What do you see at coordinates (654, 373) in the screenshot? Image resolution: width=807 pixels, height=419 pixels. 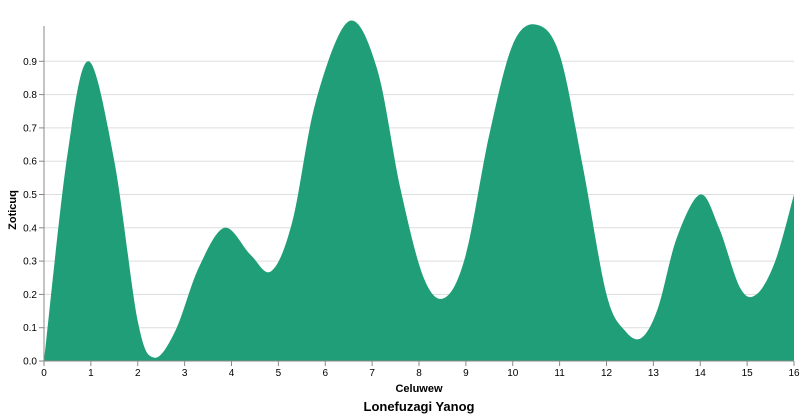 I see `x-tick-label: 13` at bounding box center [654, 373].